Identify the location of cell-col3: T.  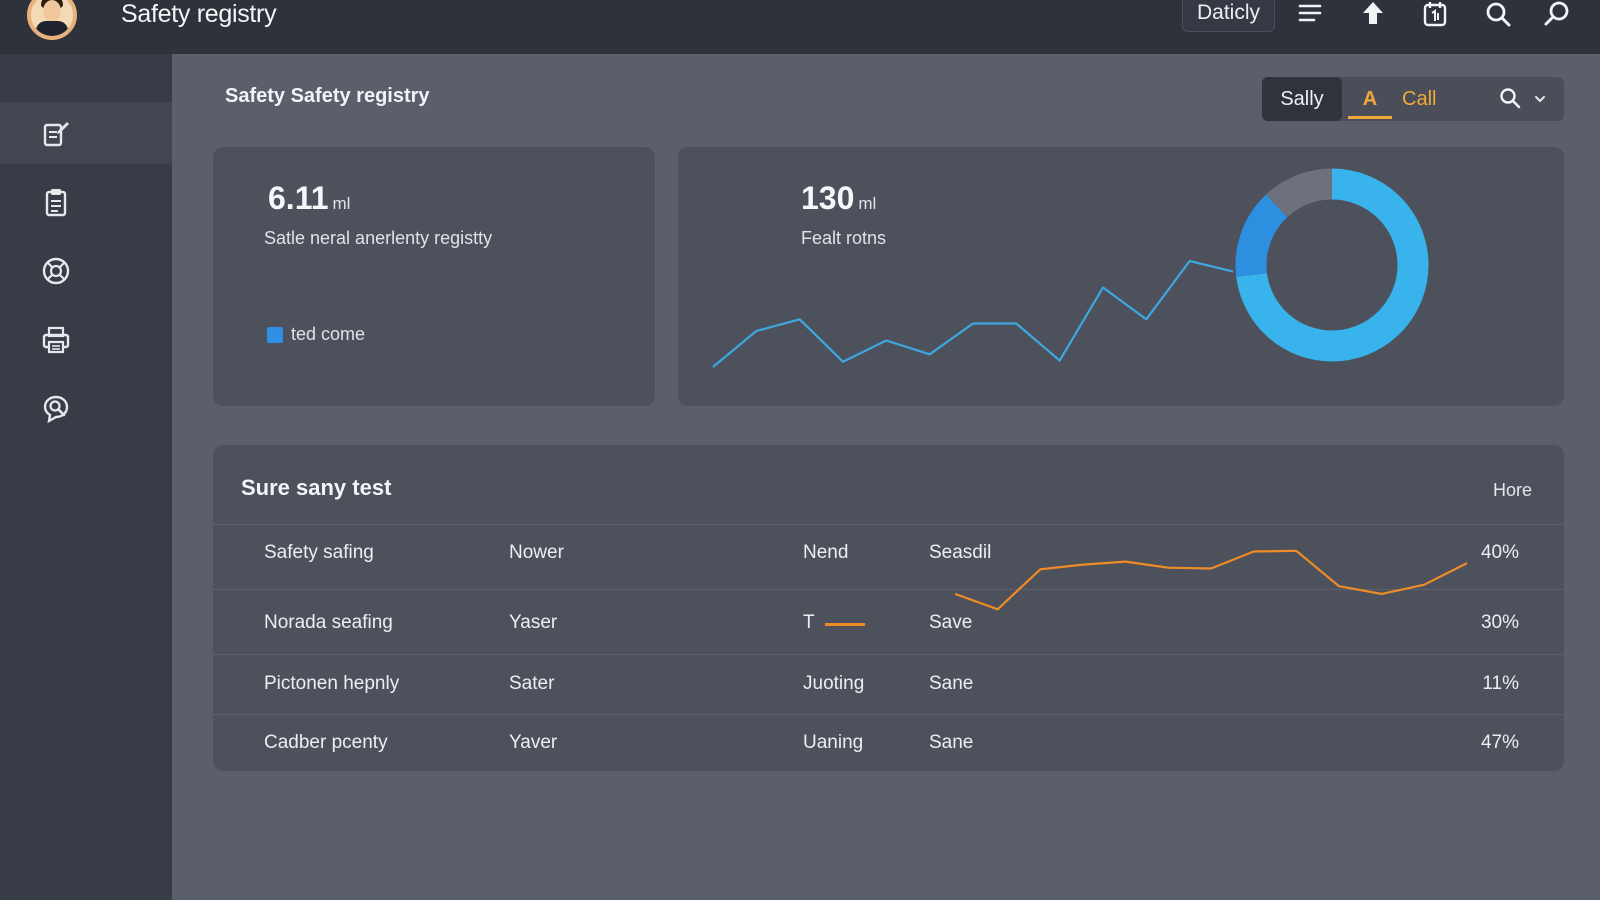
(809, 622).